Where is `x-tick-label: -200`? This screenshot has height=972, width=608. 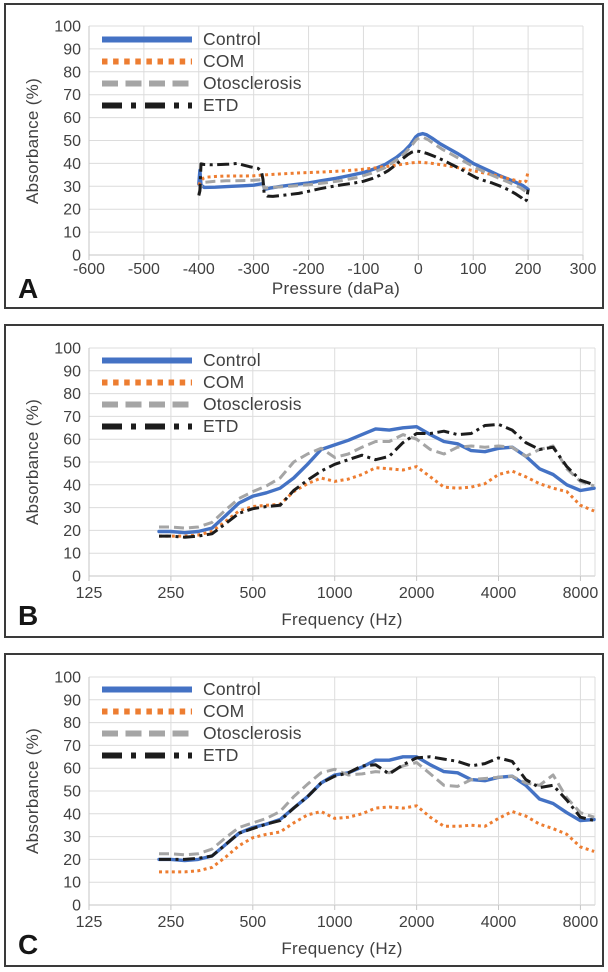
x-tick-label: -200 is located at coordinates (309, 269).